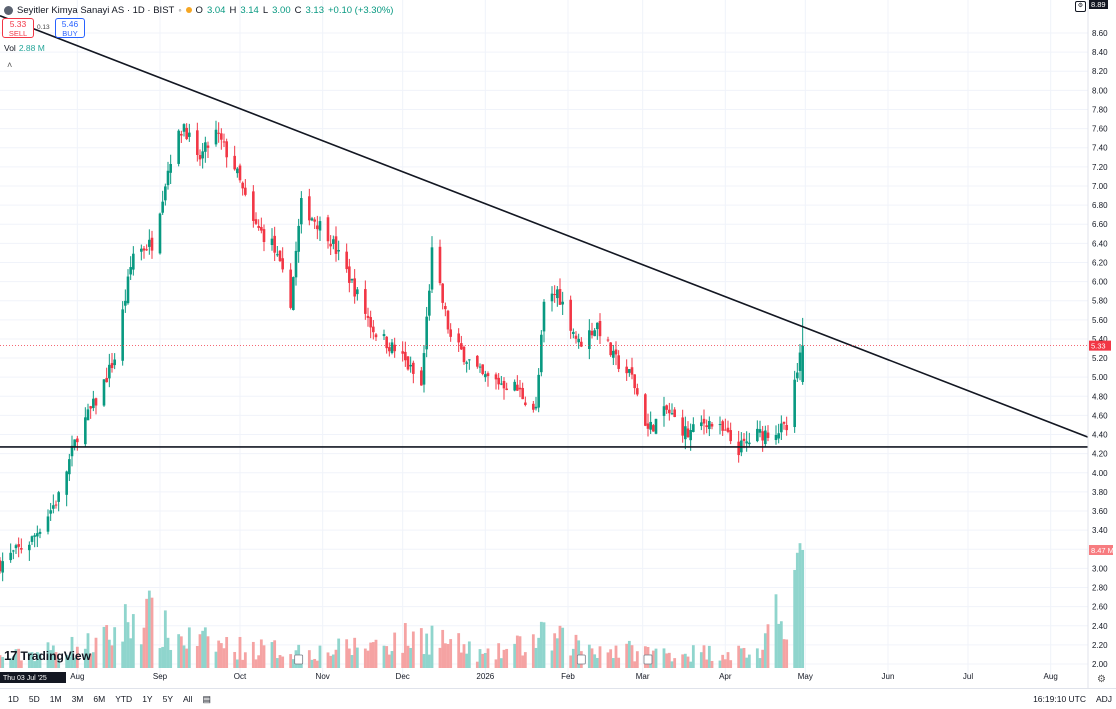 The width and height of the screenshot is (1116, 709). What do you see at coordinates (13, 699) in the screenshot?
I see `range-1d: 1D` at bounding box center [13, 699].